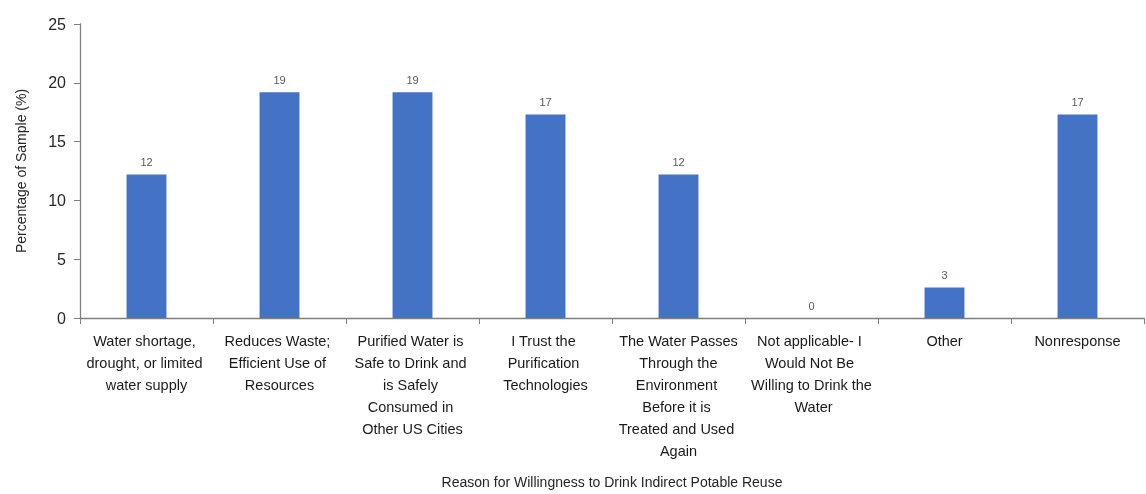 The image size is (1146, 494). Describe the element at coordinates (146, 363) in the screenshot. I see `x-tick-label: Water shortage, drought, or limited water supply` at that location.